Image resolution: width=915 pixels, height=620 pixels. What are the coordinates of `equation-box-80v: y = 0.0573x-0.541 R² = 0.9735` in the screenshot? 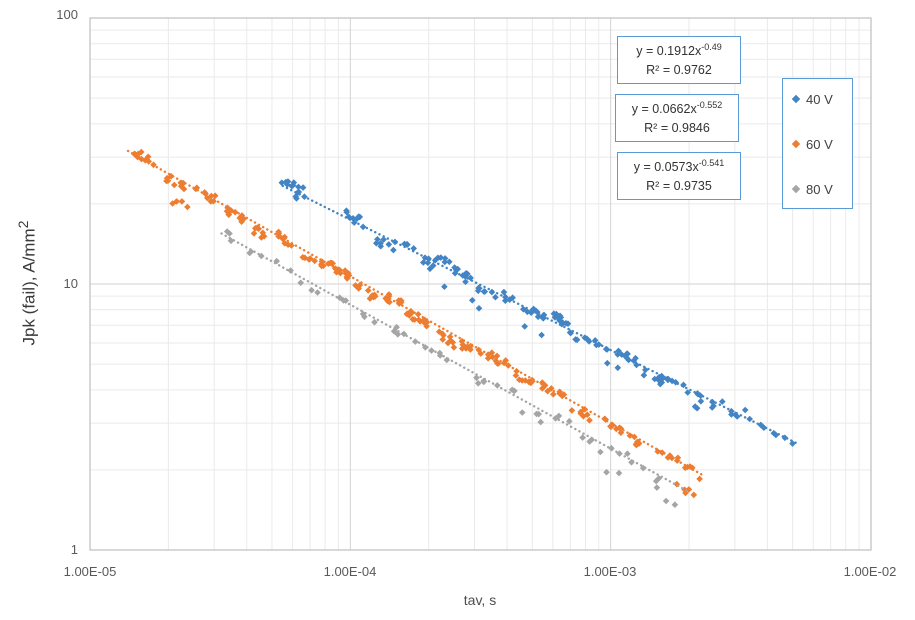 It's located at (679, 176).